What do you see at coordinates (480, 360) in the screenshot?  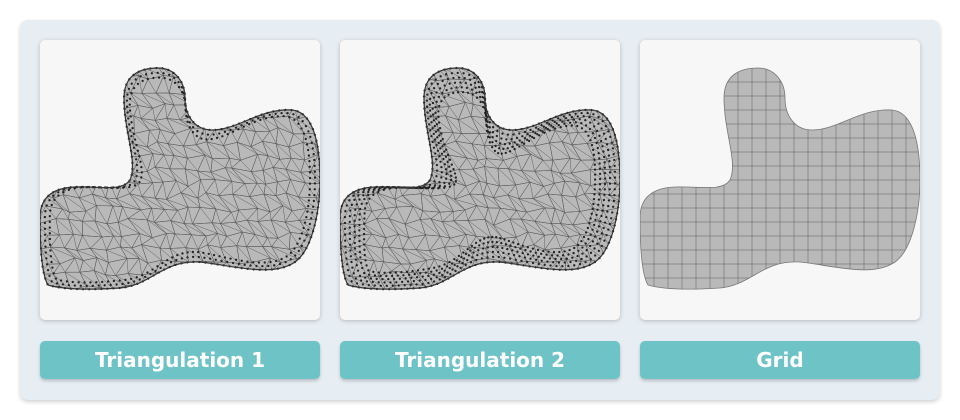 I see `triangulation-2-button: Triangulation 2` at bounding box center [480, 360].